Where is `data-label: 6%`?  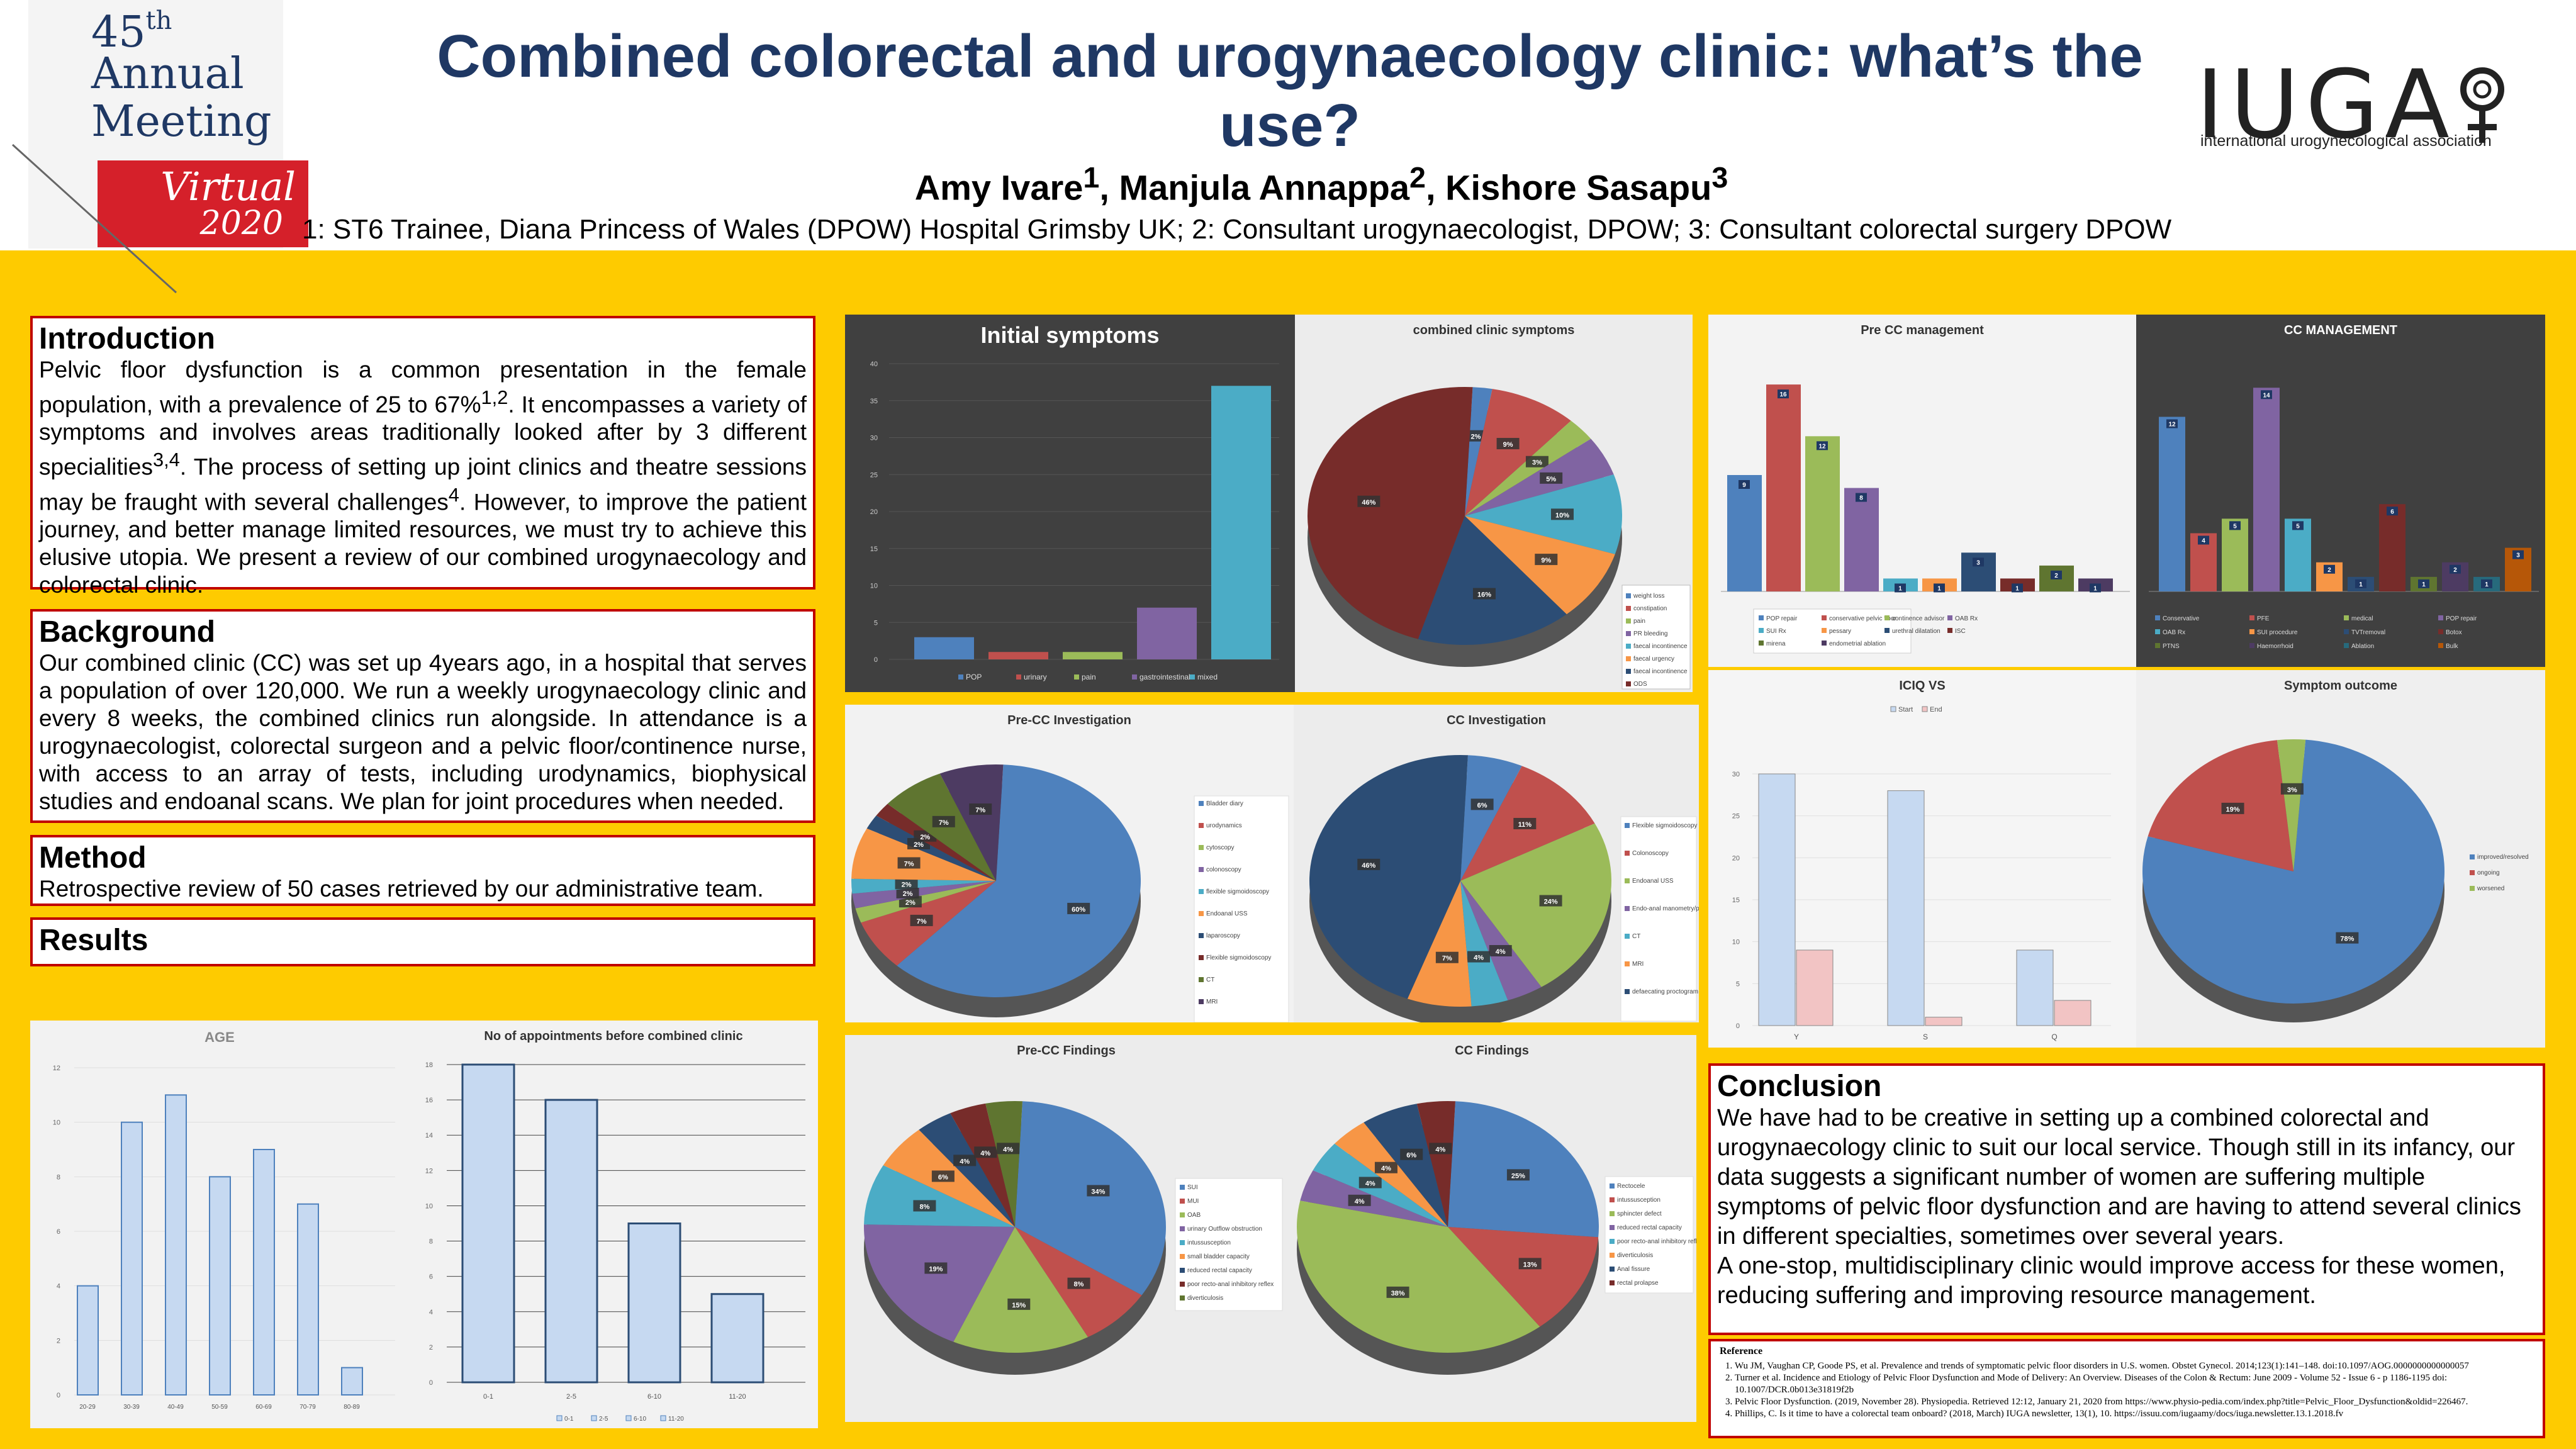 data-label: 6% is located at coordinates (1411, 1156).